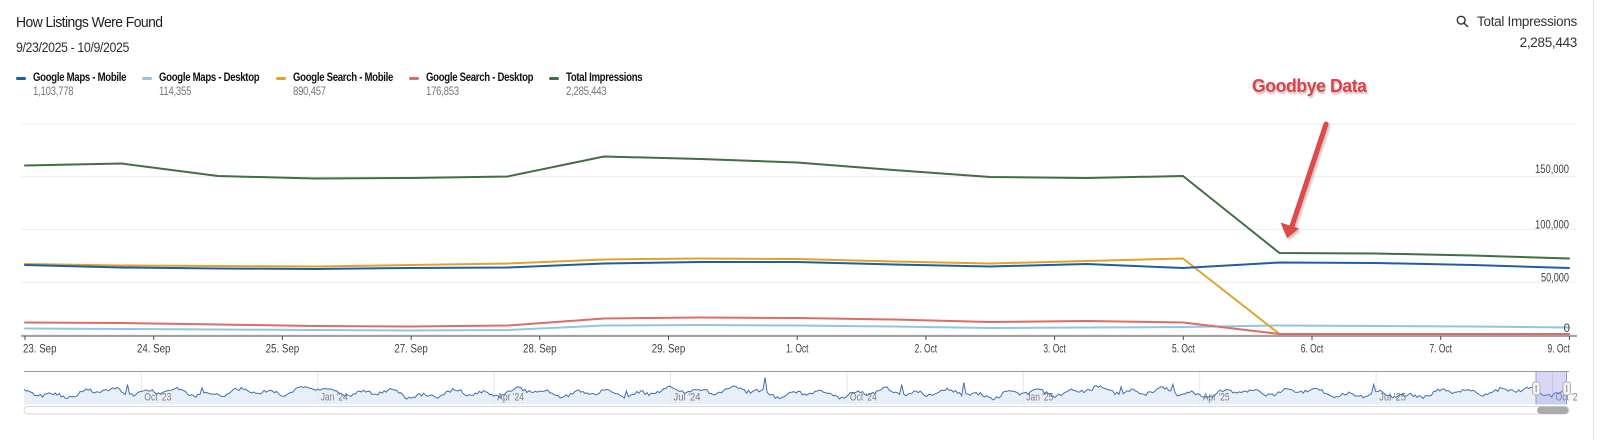 This screenshot has height=440, width=1600. Describe the element at coordinates (40, 350) in the screenshot. I see `svg-text: 23. Sep` at that location.